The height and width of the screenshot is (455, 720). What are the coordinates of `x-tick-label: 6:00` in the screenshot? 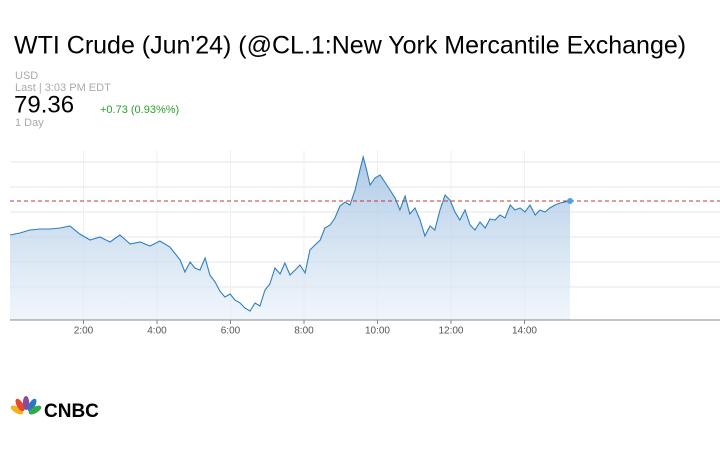 It's located at (231, 331).